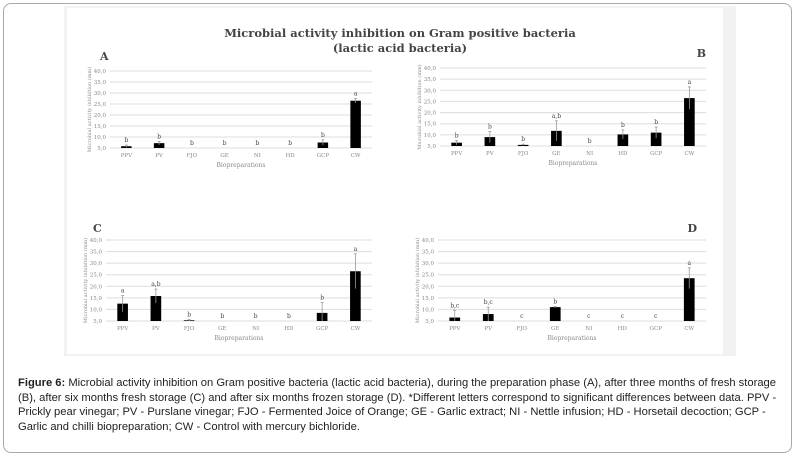  What do you see at coordinates (104, 56) in the screenshot?
I see `panel-label: A` at bounding box center [104, 56].